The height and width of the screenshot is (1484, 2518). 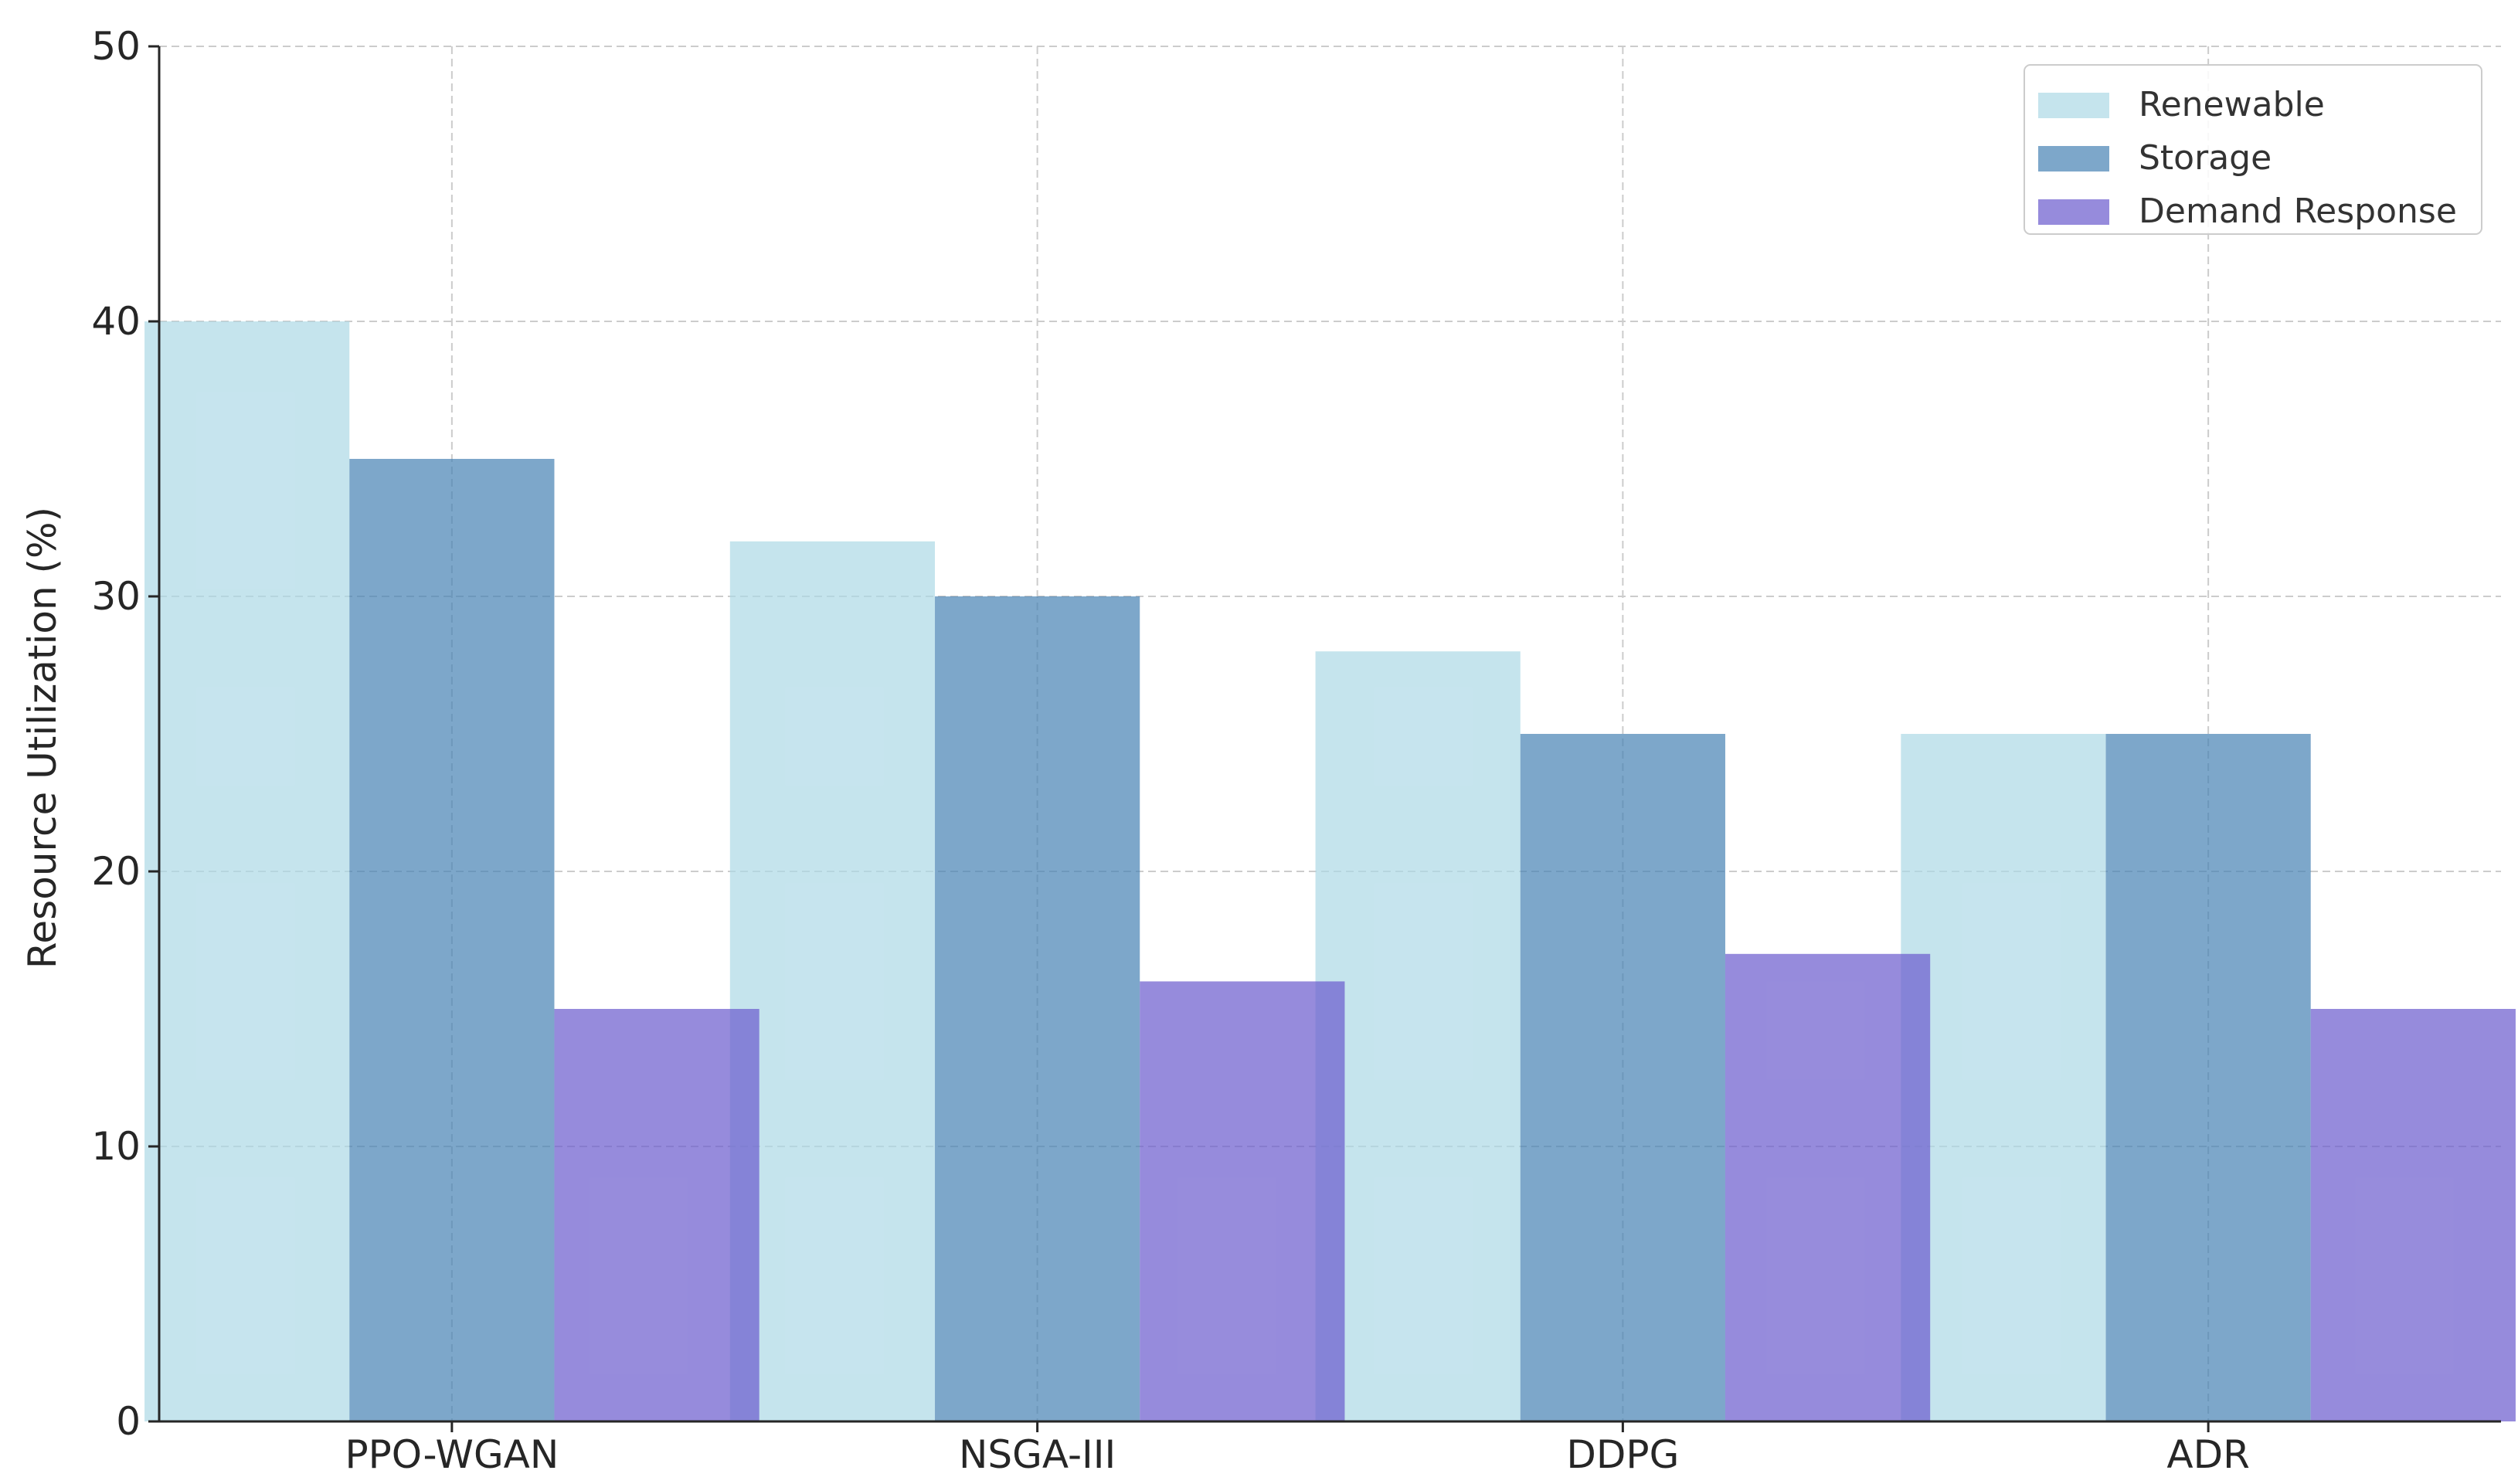 I want to click on y-tick-label: 0, so click(x=128, y=1421).